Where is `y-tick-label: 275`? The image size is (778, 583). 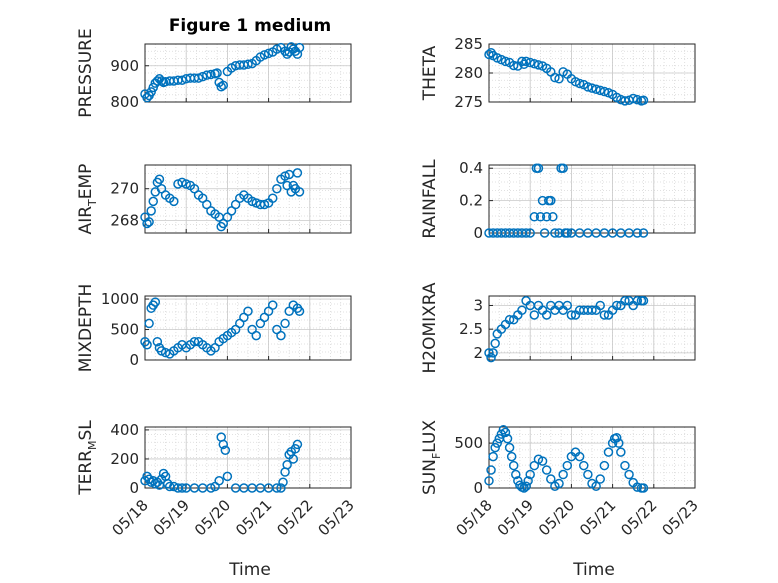
y-tick-label: 275 is located at coordinates (468, 102).